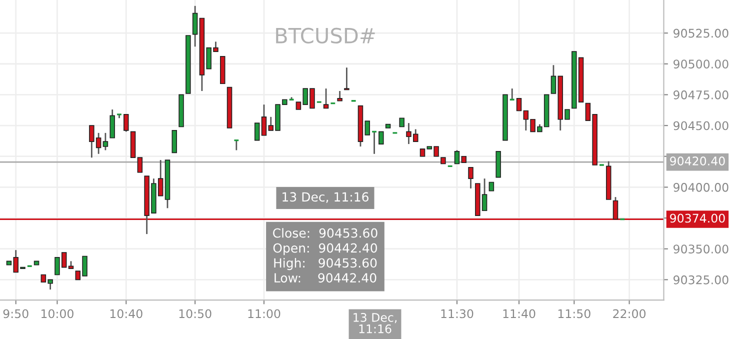 The width and height of the screenshot is (750, 339). I want to click on text: 13 Dec, 11:16, so click(375, 323).